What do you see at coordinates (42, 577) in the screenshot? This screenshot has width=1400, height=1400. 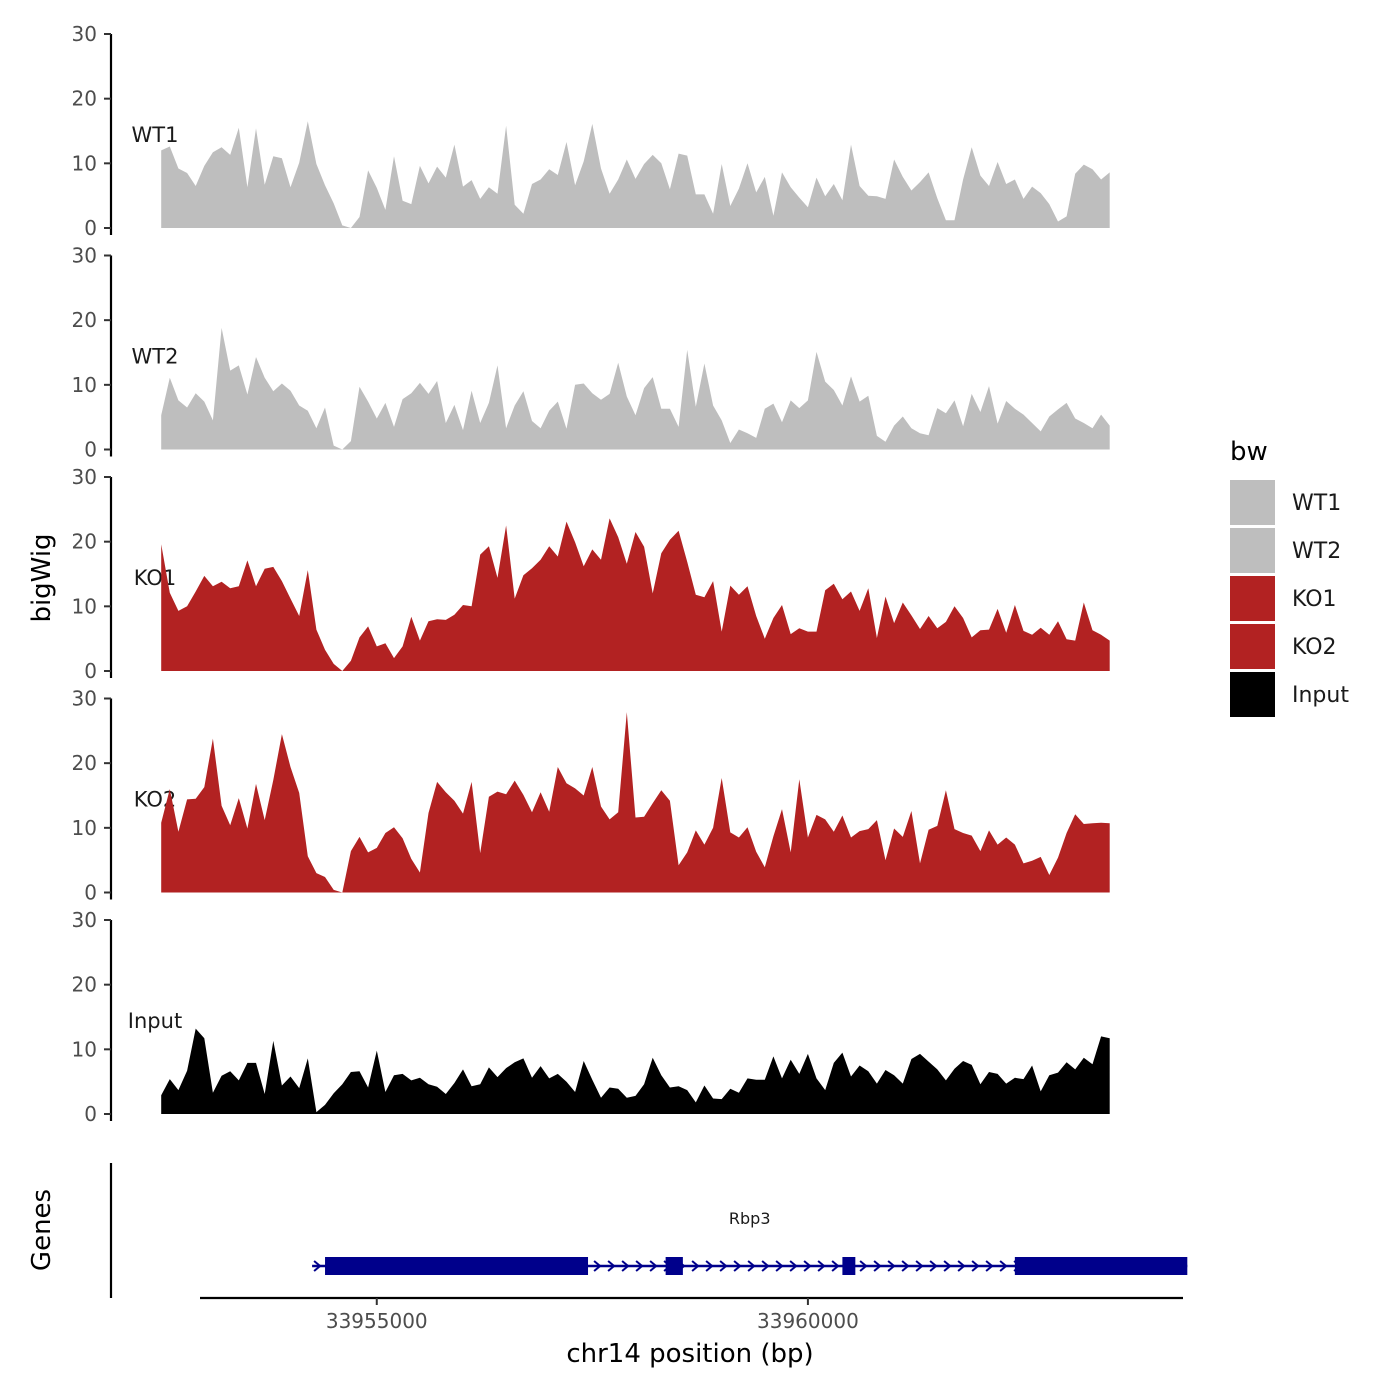 I see `y-axis-title: bigWig` at bounding box center [42, 577].